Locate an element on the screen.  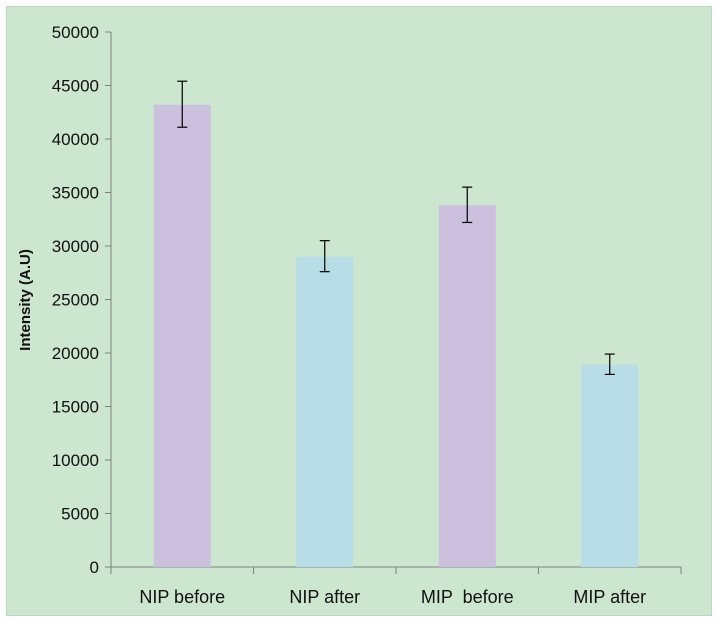
y-axis-title: Intensity (A.U) is located at coordinates (25, 300).